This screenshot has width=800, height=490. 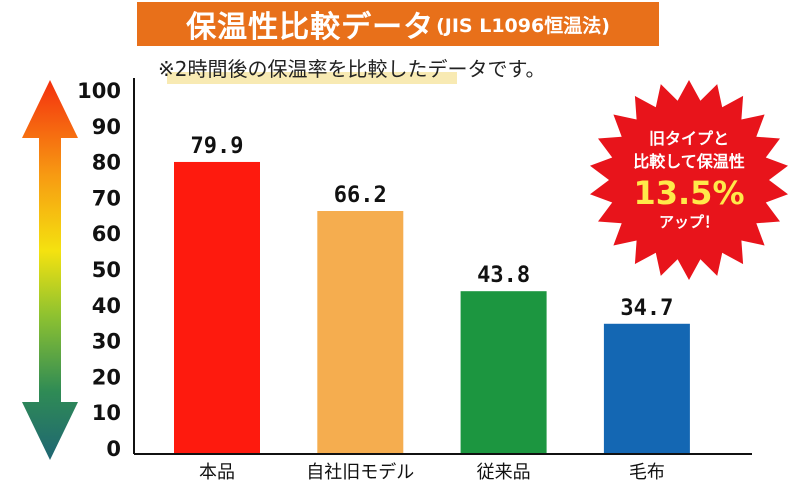 What do you see at coordinates (106, 234) in the screenshot?
I see `y-tick-label: 60` at bounding box center [106, 234].